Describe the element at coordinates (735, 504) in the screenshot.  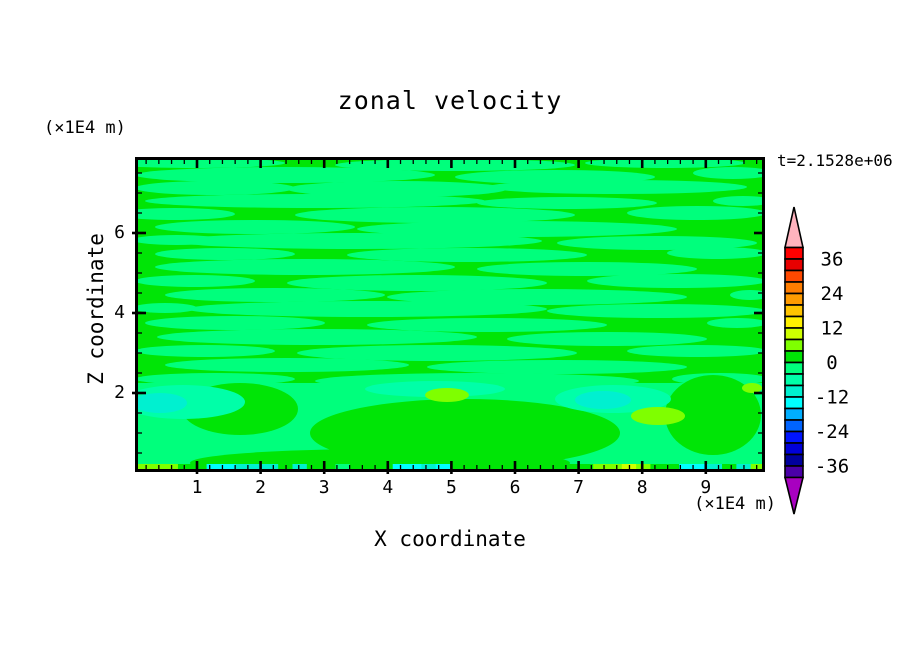
I see `x-axis-unit-label: (×1E4 m)` at that location.